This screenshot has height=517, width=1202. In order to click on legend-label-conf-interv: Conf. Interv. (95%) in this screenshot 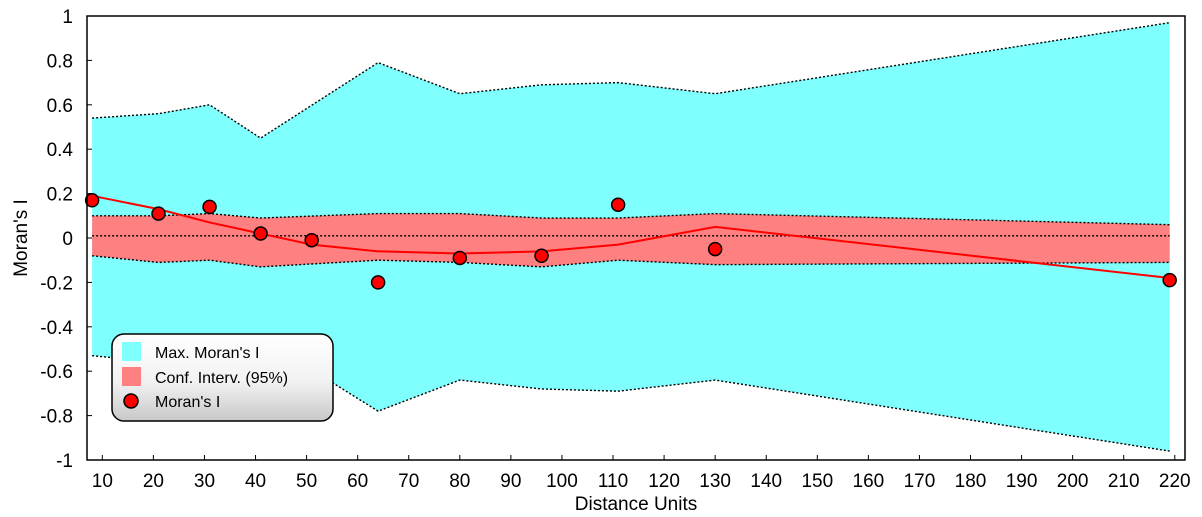, I will do `click(221, 378)`.